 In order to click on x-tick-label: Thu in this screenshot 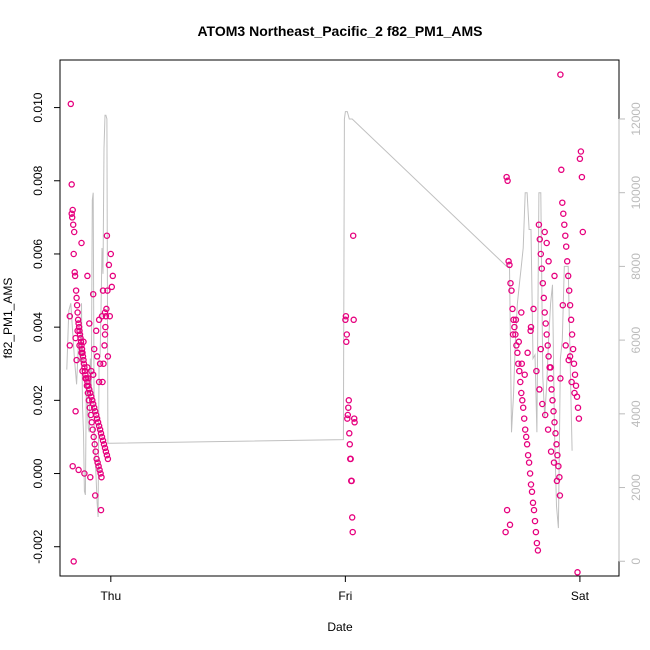, I will do `click(110, 596)`.